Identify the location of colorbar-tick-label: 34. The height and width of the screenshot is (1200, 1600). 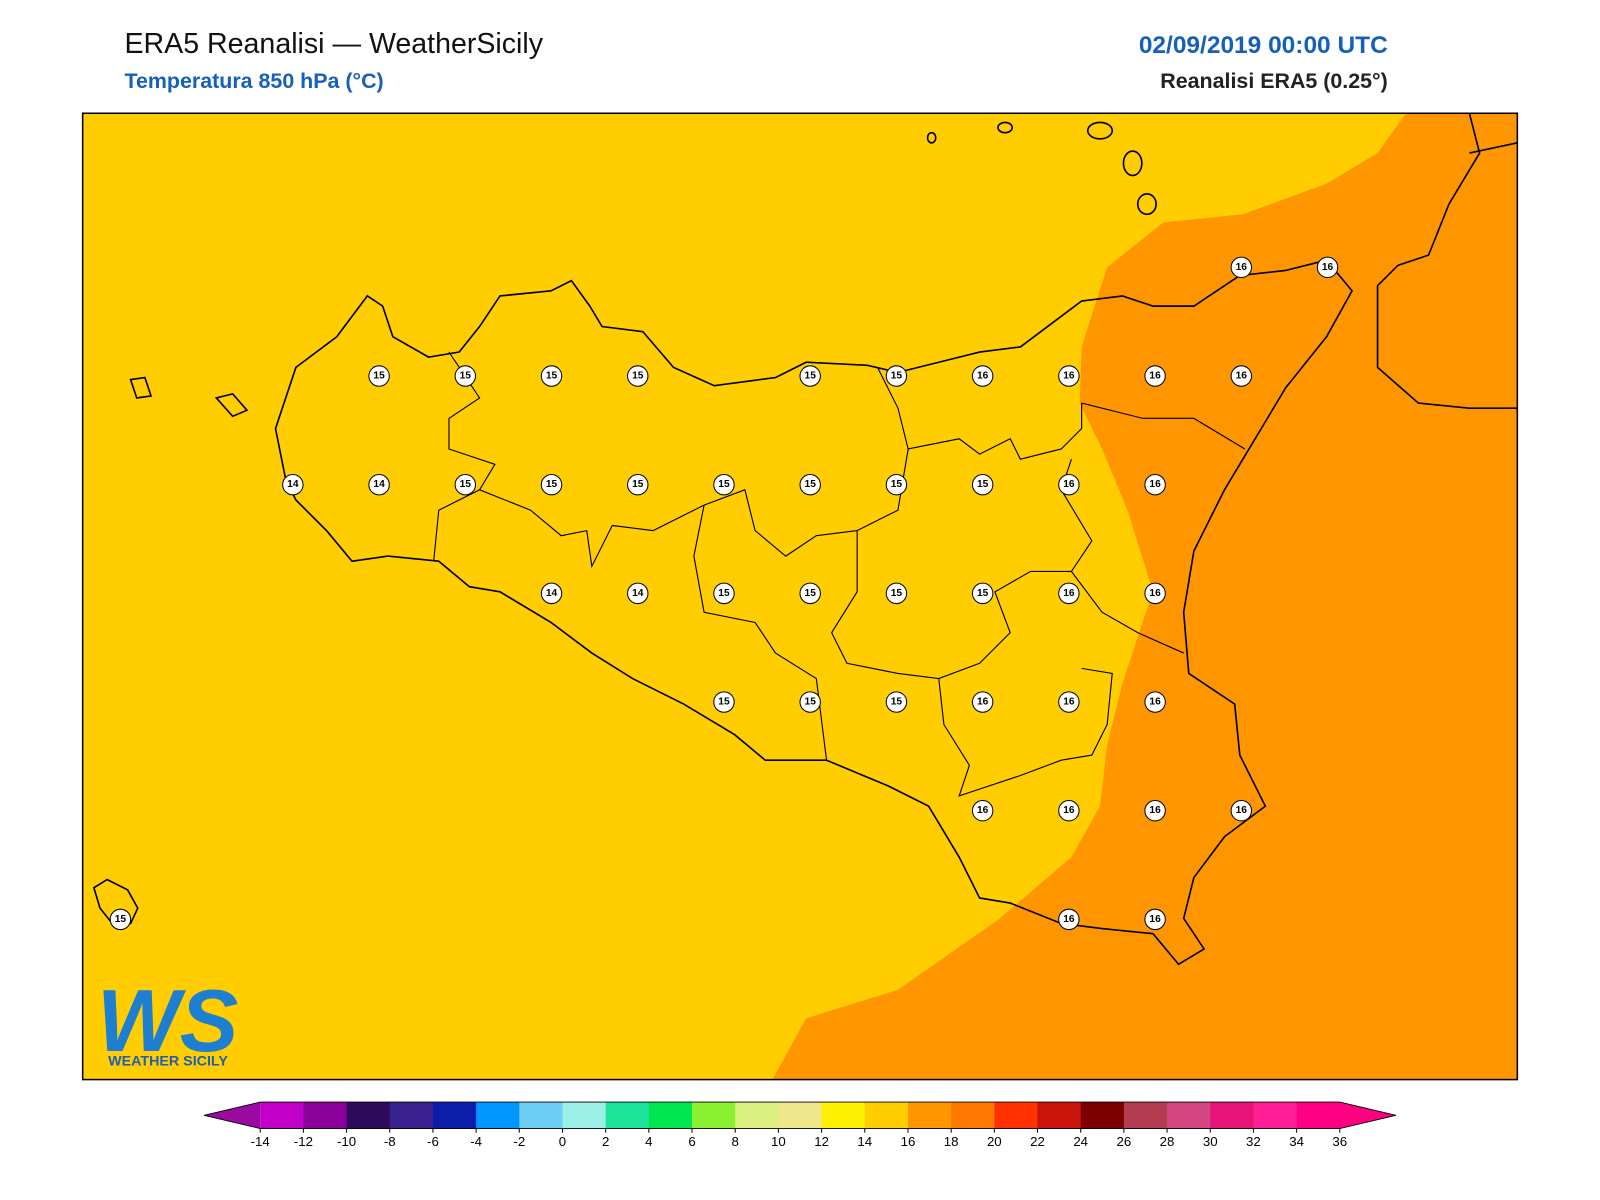
(1296, 1141).